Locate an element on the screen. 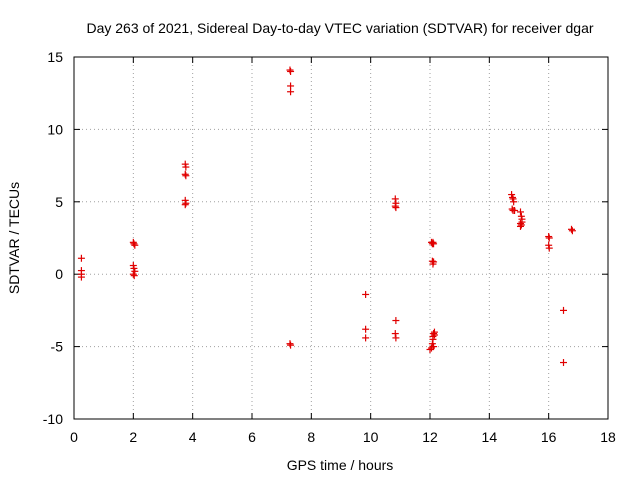  x-axis-label: GPS time / hours is located at coordinates (340, 465).